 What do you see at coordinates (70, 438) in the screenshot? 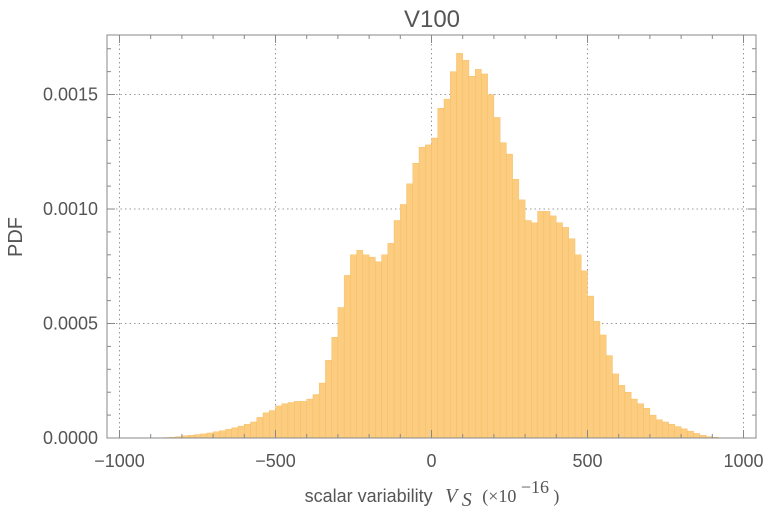
I see `y-tick-label: 0.0000` at bounding box center [70, 438].